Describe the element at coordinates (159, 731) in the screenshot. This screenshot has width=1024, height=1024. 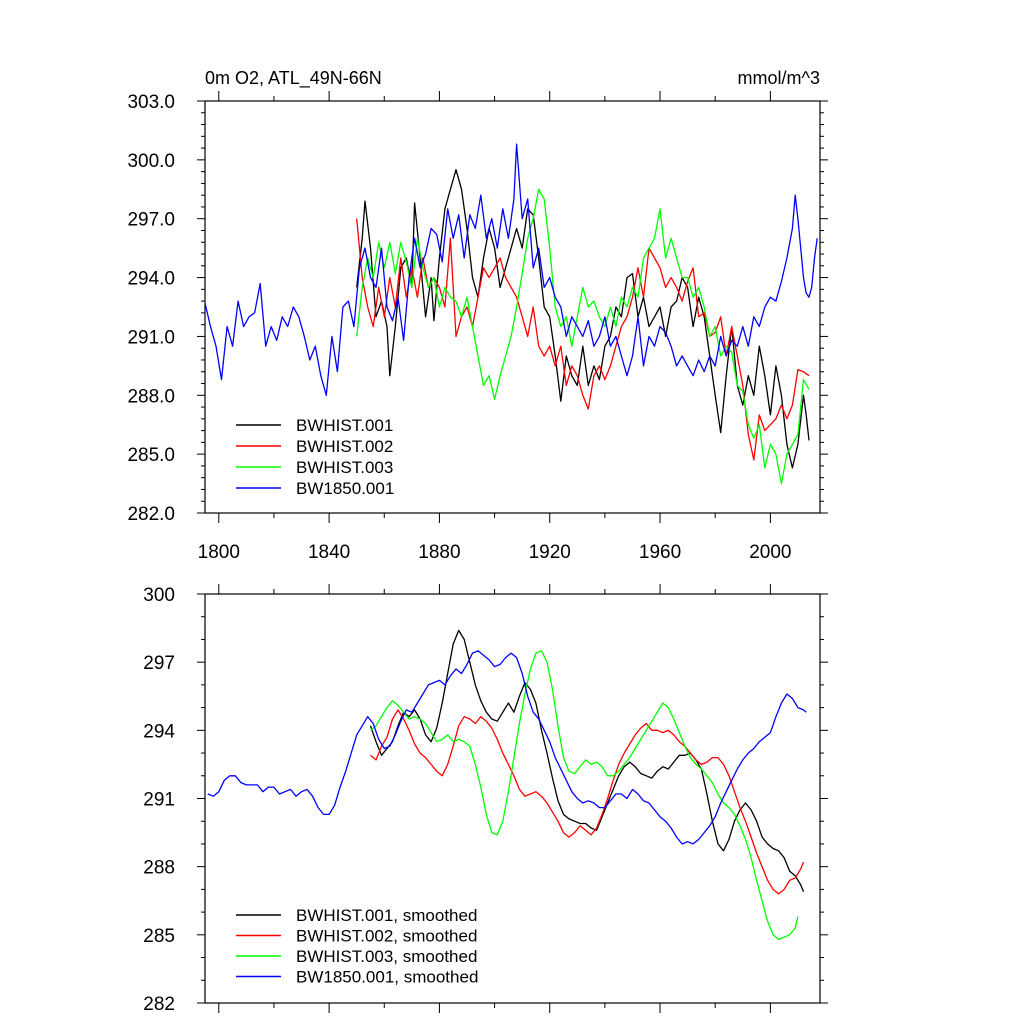
I see `y-tick-label: 294` at that location.